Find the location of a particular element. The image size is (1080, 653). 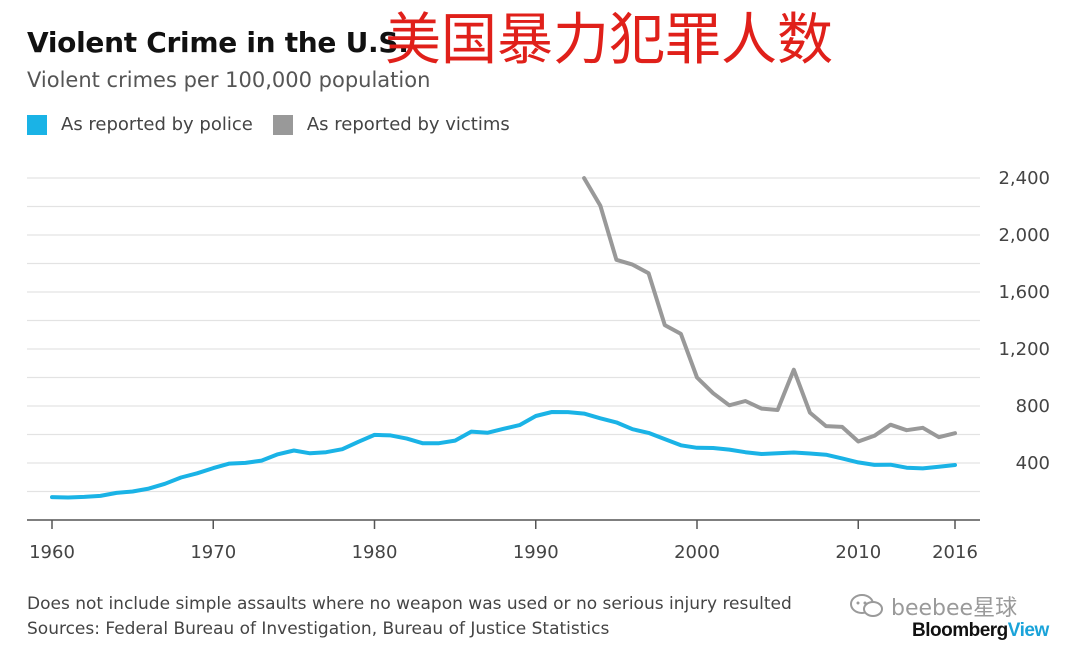

x-tick-label: 1970 is located at coordinates (213, 552).